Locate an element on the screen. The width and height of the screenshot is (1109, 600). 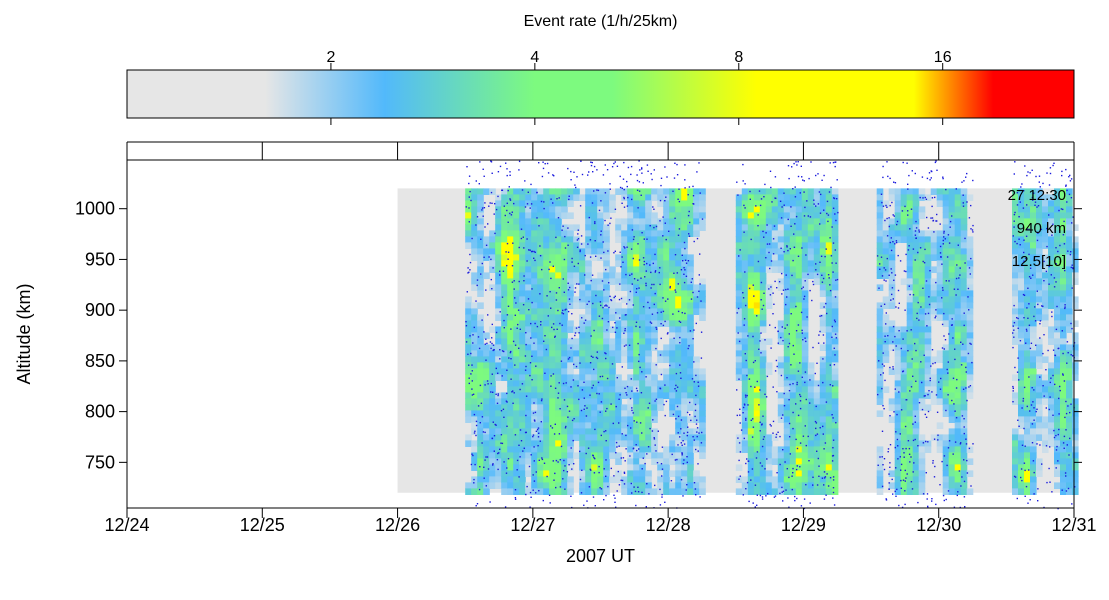
colorbar-tick-label: 8 is located at coordinates (738, 57).